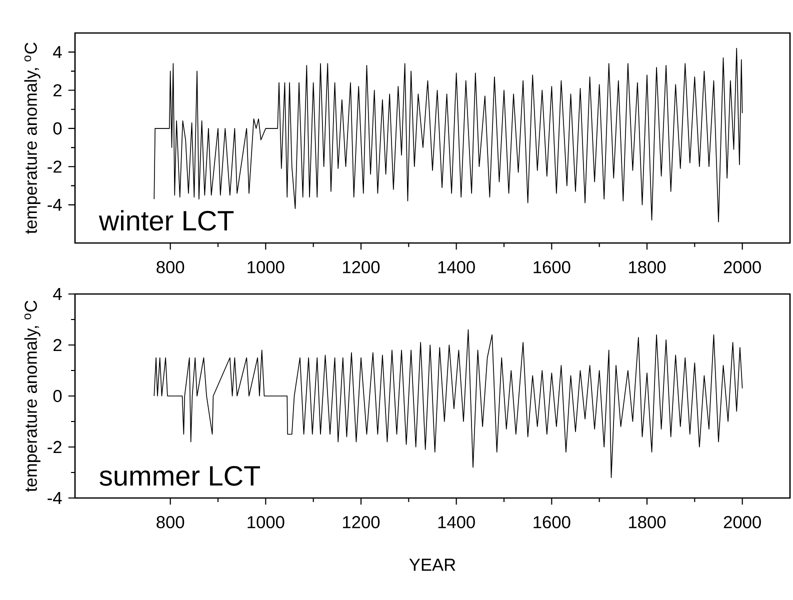 This screenshot has height=600, width=793. What do you see at coordinates (432, 564) in the screenshot?
I see `x-axis-title: YEAR` at bounding box center [432, 564].